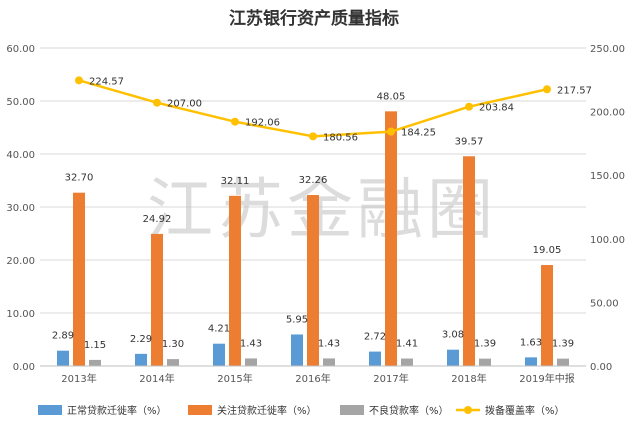  I want to click on chart-title: 江苏银行资产质量指标, so click(314, 18).